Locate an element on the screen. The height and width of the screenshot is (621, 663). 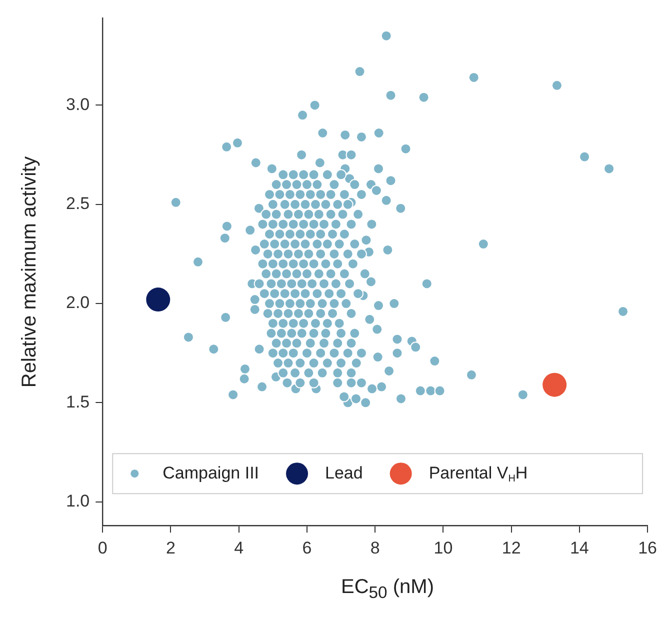
y-axis-title: Relative maximum activity is located at coordinates (30, 272).